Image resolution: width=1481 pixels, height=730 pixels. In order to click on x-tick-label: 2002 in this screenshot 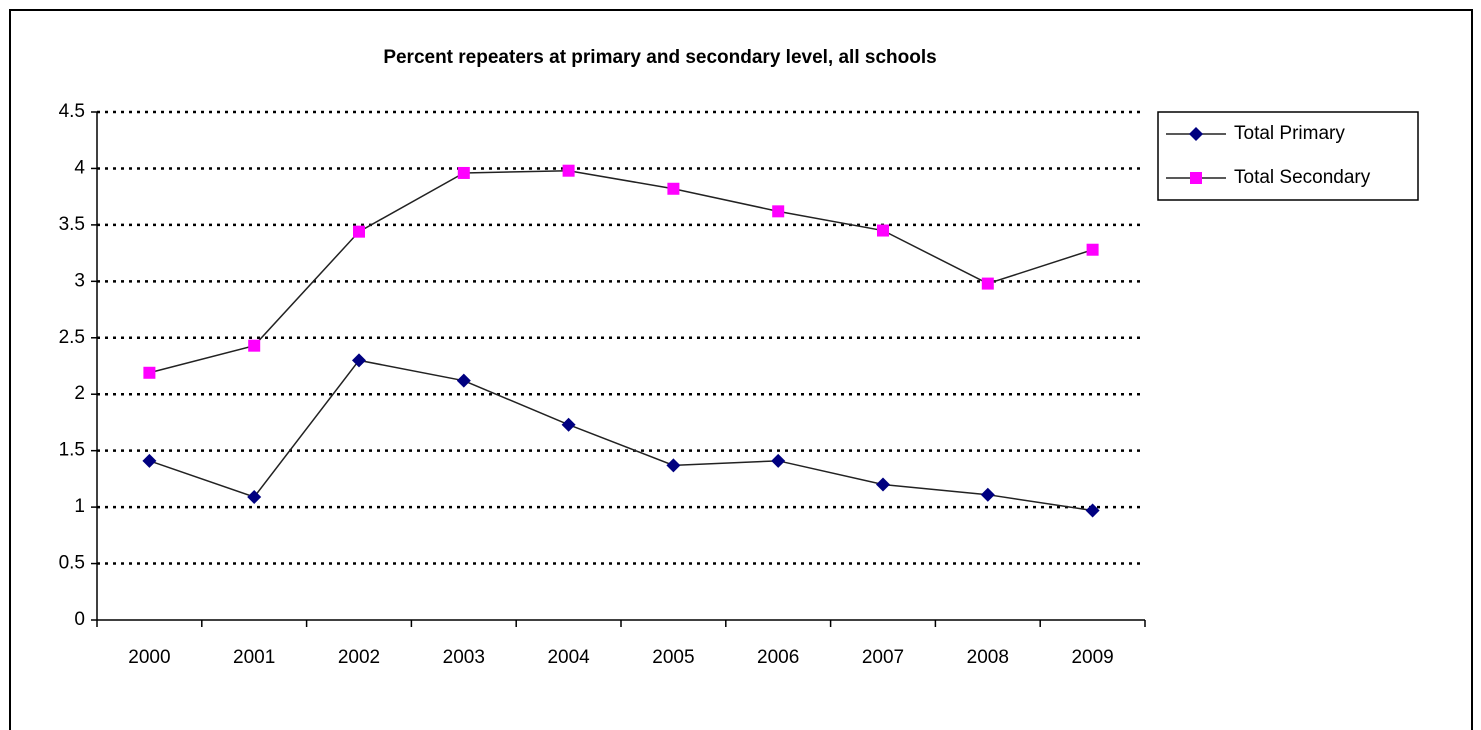, I will do `click(359, 657)`.